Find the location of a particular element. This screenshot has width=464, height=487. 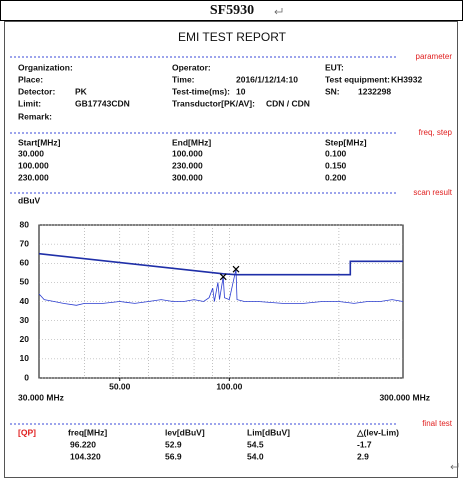

table-cell: 300.000 is located at coordinates (187, 177).